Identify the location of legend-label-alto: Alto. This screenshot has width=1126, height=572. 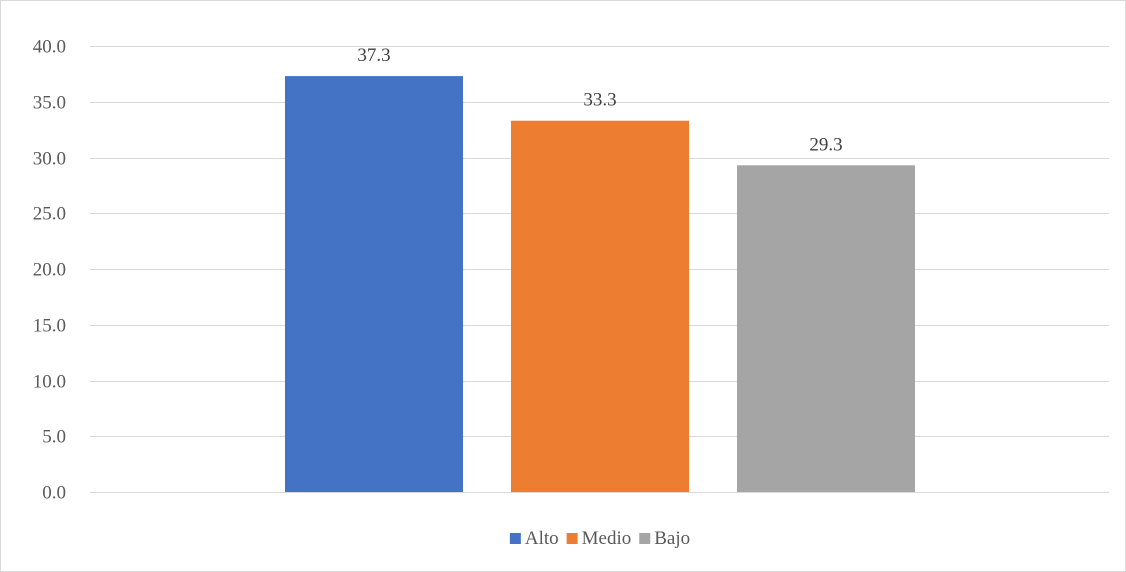
(542, 538).